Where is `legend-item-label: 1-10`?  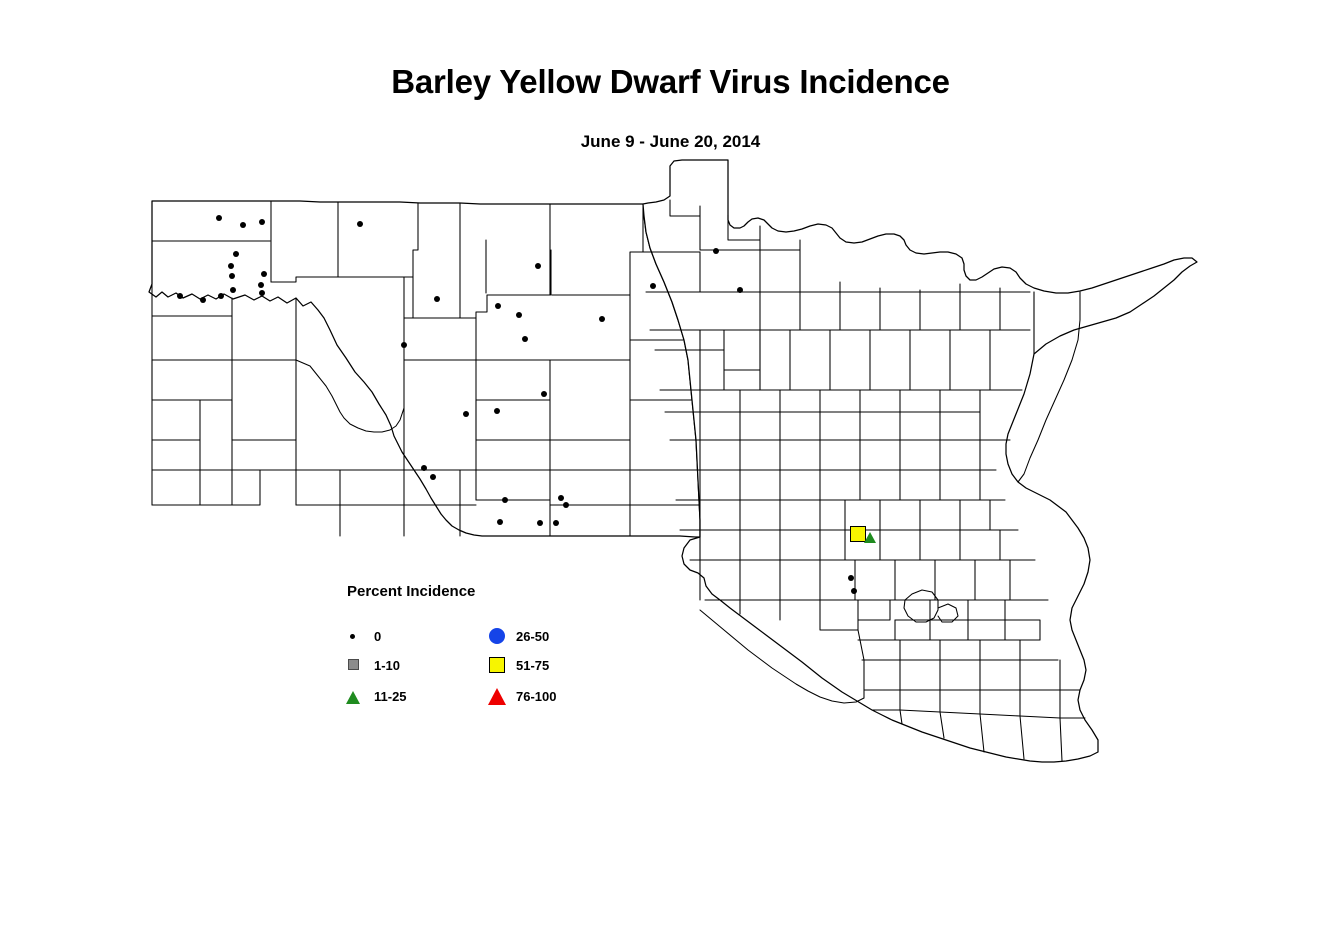 legend-item-label: 1-10 is located at coordinates (387, 665).